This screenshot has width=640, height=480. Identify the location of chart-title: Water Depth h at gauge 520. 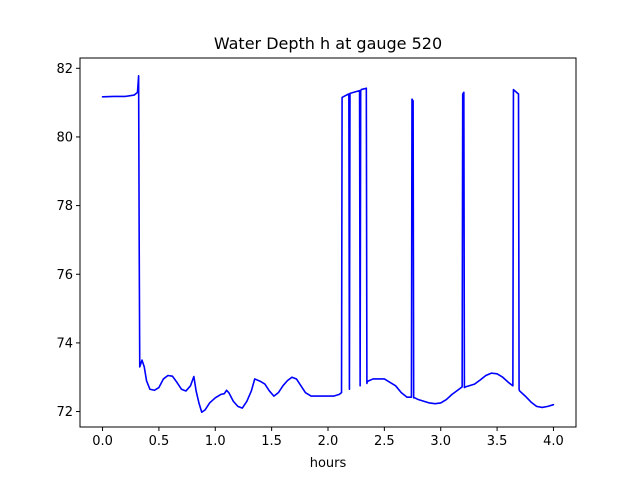
(328, 43).